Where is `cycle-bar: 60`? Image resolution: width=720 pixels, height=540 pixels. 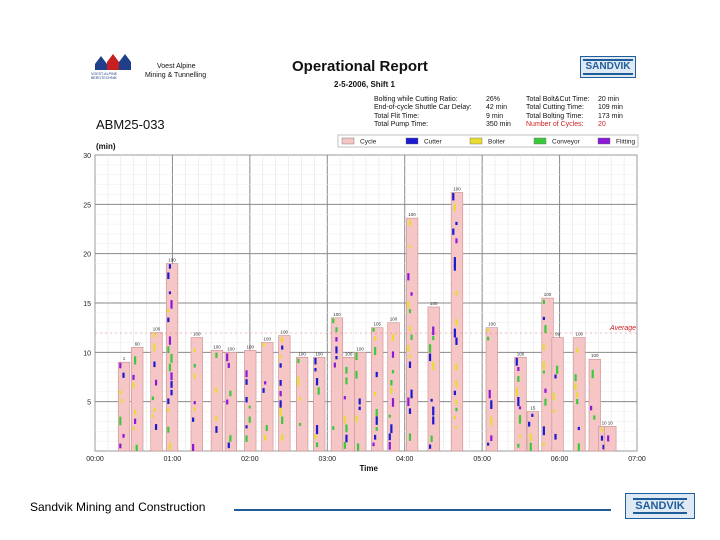 cycle-bar: 60 is located at coordinates (137, 396).